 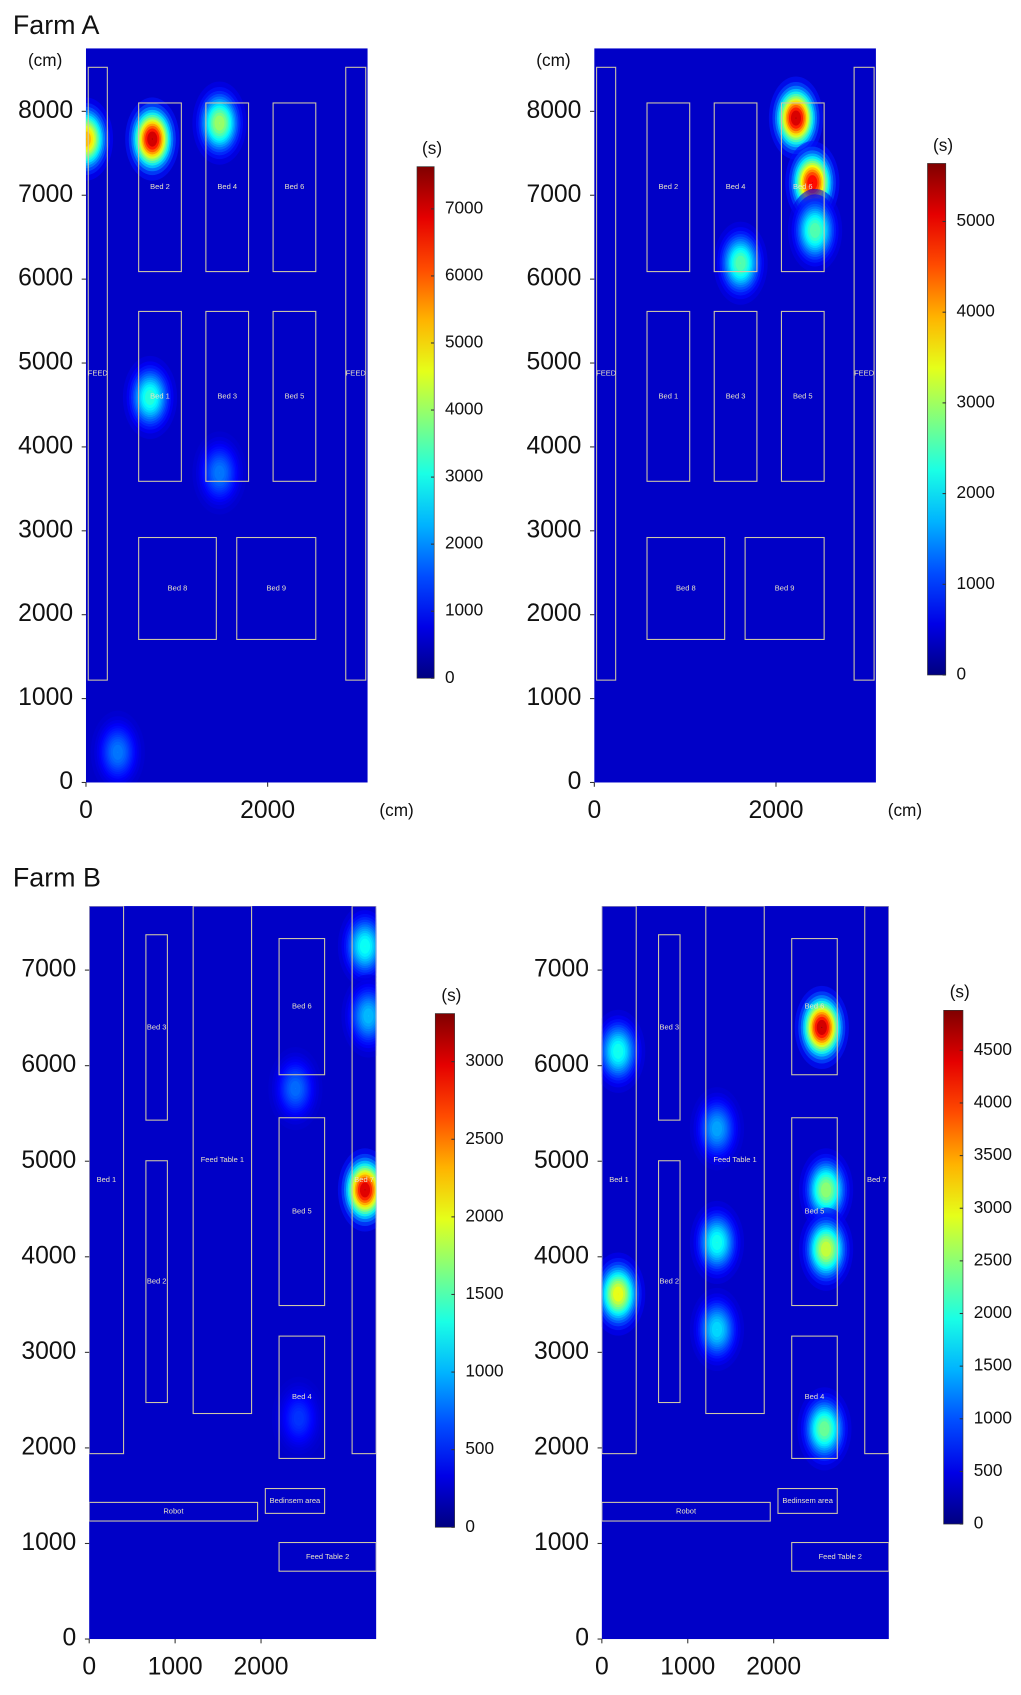 I want to click on x-tick-label: 2000, so click(x=261, y=1667).